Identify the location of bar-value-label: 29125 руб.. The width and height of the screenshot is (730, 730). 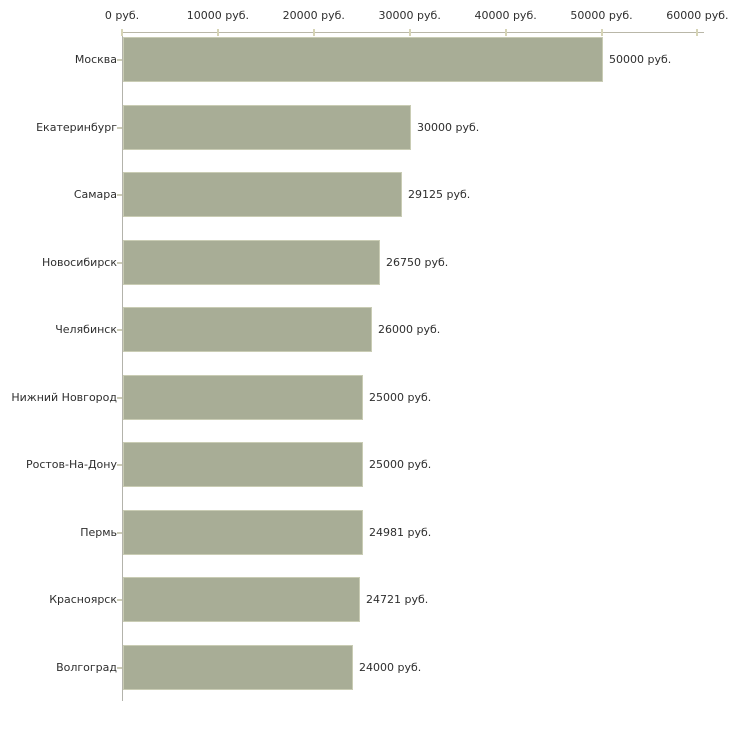
(439, 194).